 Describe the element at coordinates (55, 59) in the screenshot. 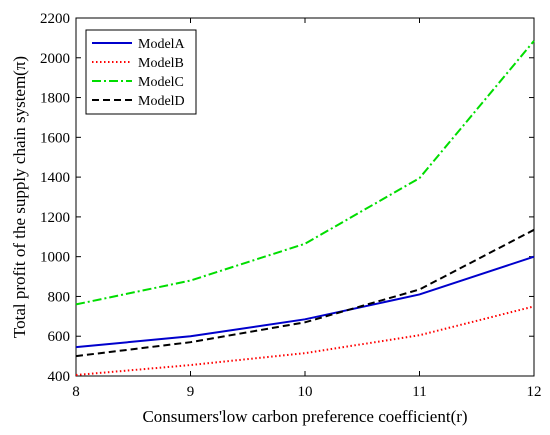

I see `y-tick-label: 2000` at that location.